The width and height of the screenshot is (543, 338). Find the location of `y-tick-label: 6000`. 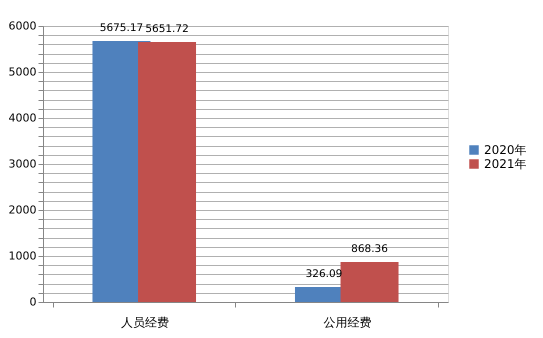

y-tick-label: 6000 is located at coordinates (22, 26).